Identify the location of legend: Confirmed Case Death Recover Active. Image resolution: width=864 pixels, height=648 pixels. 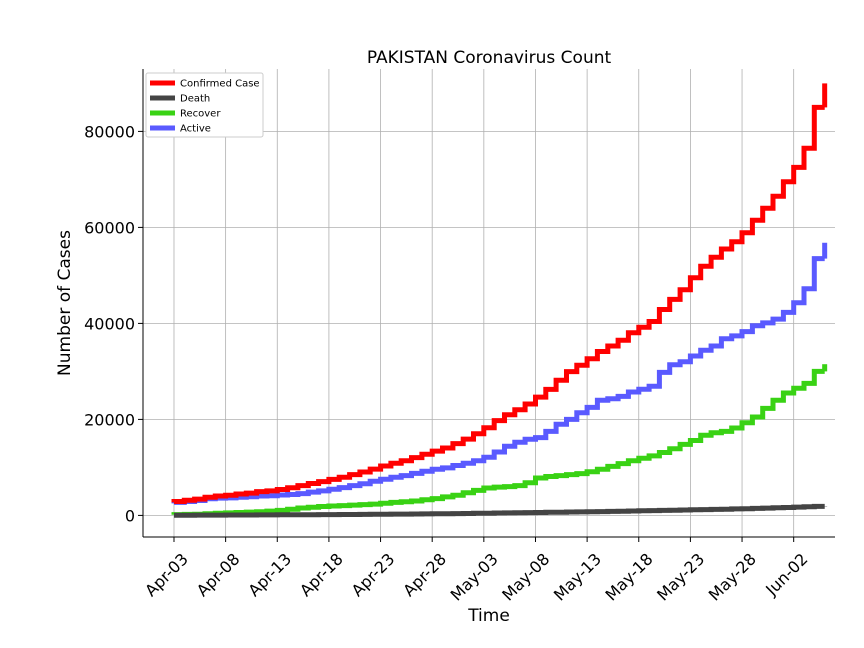
(204, 105).